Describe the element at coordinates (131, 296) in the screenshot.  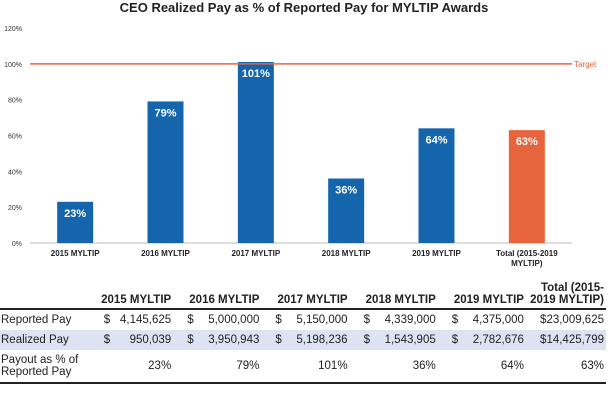
I see `table-header-2015: 2015 MYLTIP` at that location.